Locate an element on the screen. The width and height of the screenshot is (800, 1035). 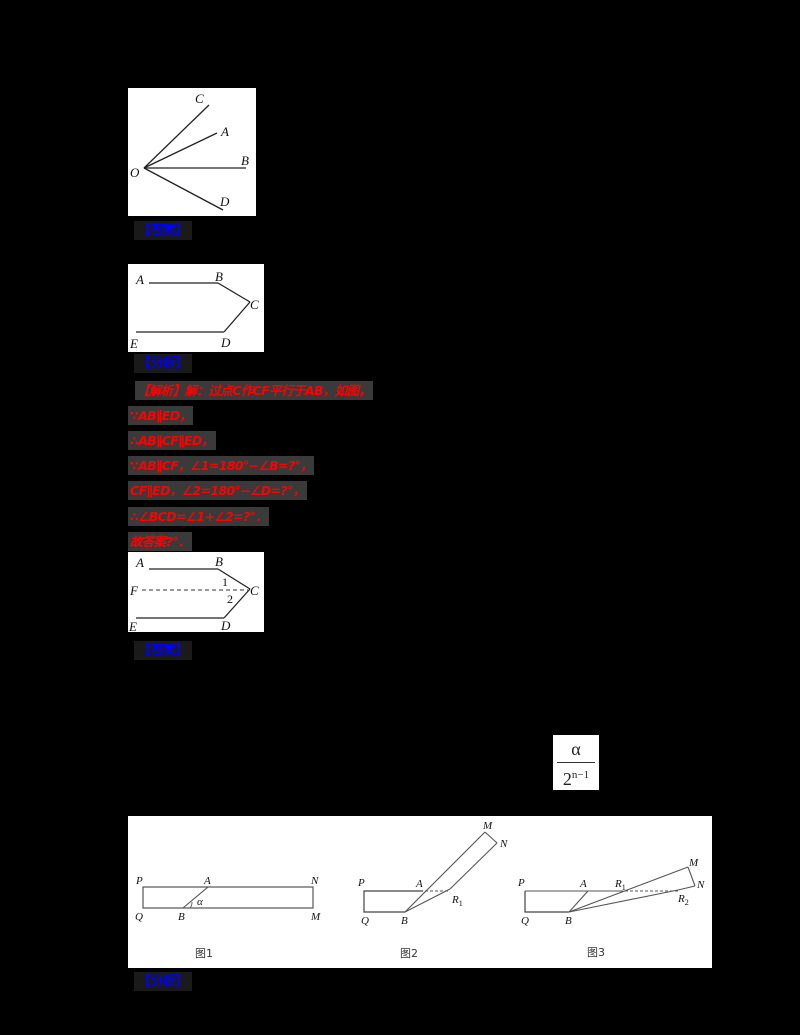
fig2-label-r1: R1 is located at coordinates (457, 901).